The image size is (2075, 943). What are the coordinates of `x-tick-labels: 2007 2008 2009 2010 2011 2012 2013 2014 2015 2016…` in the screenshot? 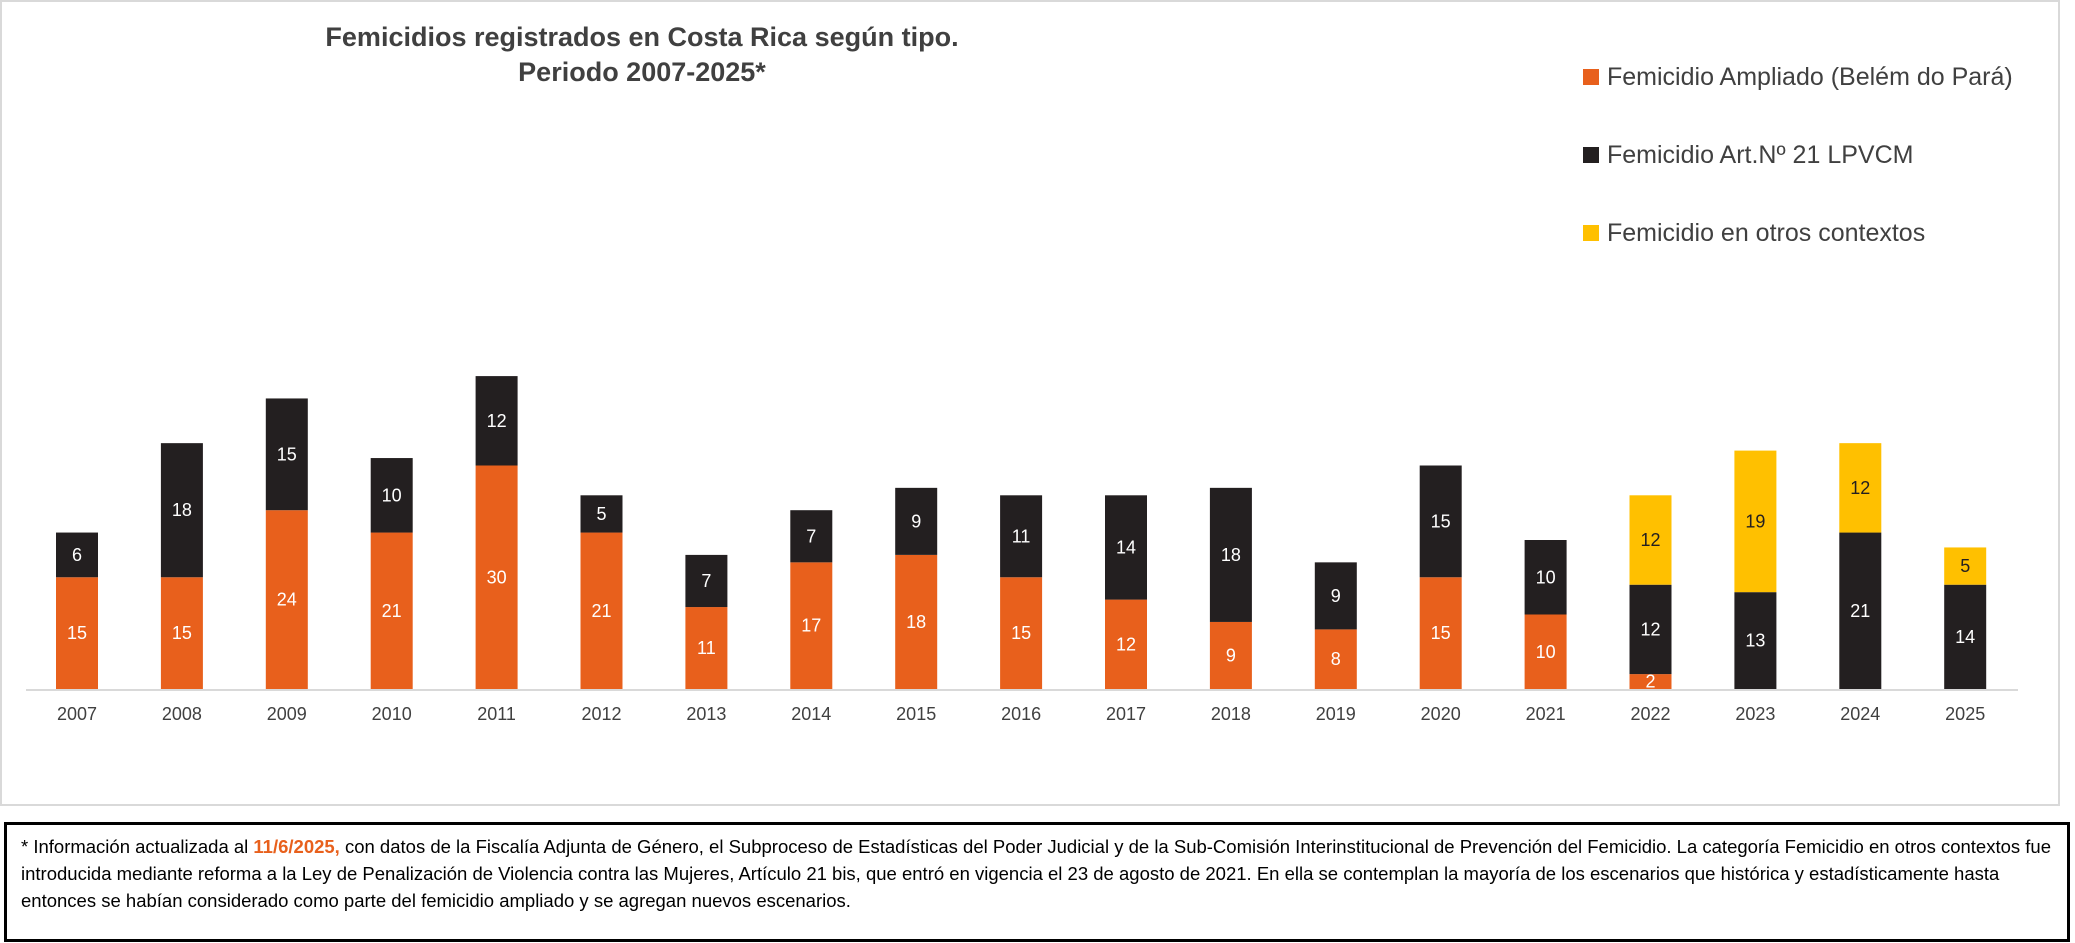 It's located at (1021, 714).